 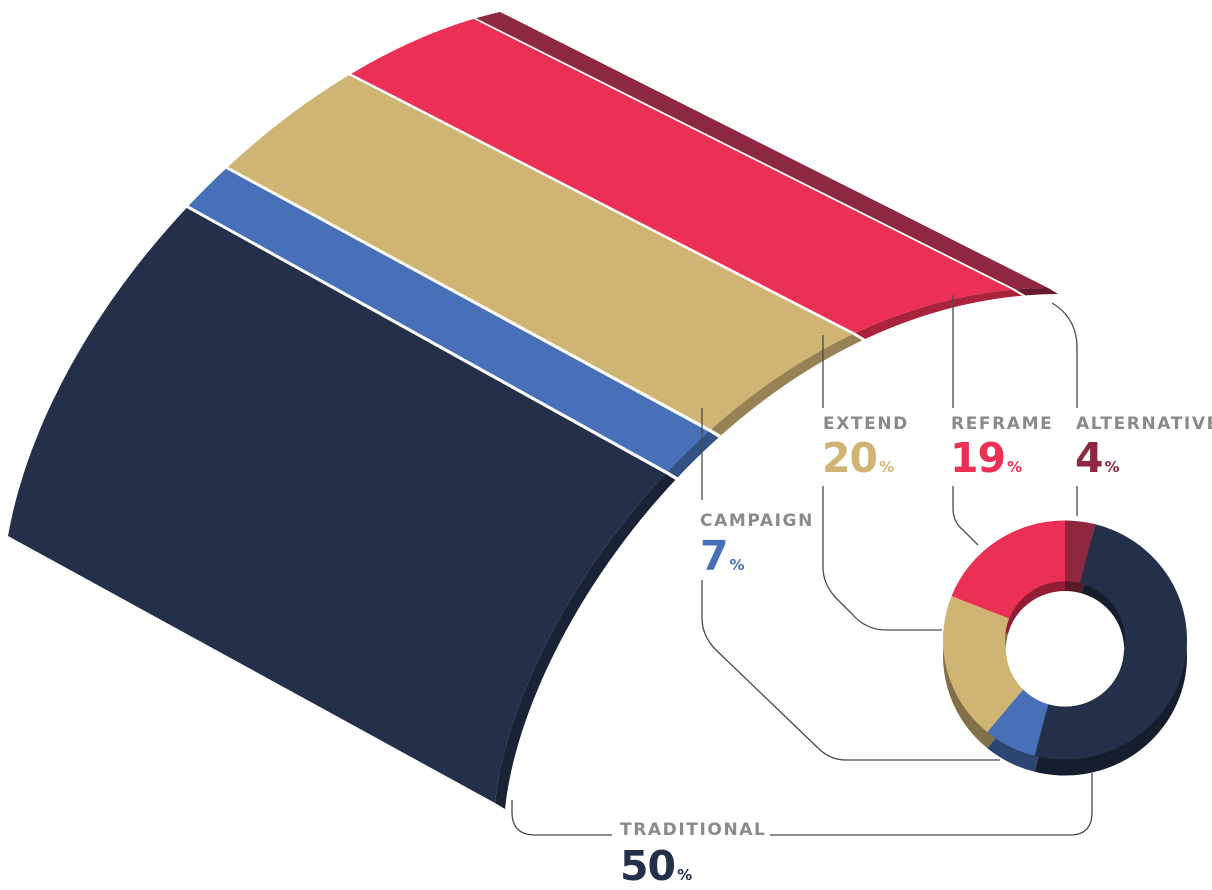 I want to click on value-campaign-unit: %, so click(x=737, y=565).